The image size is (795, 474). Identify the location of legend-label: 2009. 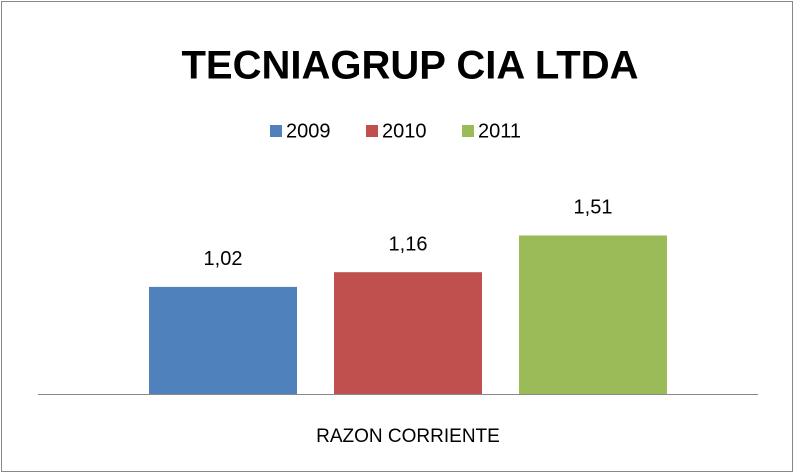
(308, 131).